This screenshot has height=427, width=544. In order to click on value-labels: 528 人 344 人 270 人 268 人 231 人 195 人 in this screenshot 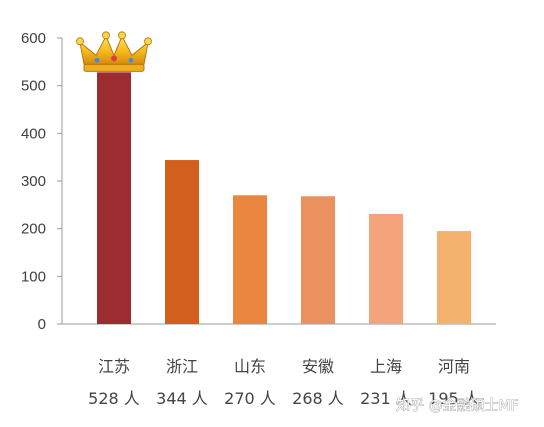, I will do `click(284, 398)`.